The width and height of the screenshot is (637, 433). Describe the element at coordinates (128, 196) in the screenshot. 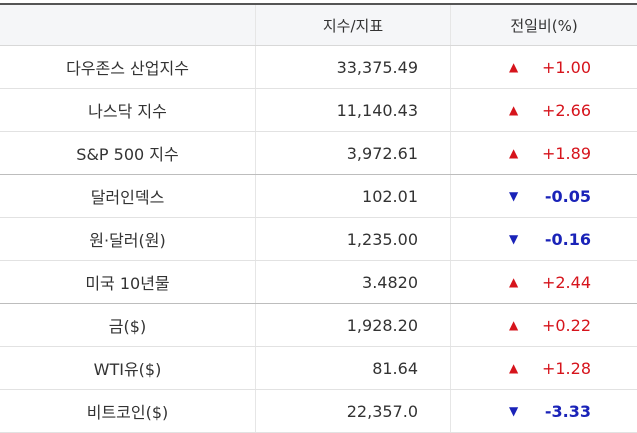

I see `index-name: 달러인덱스` at that location.